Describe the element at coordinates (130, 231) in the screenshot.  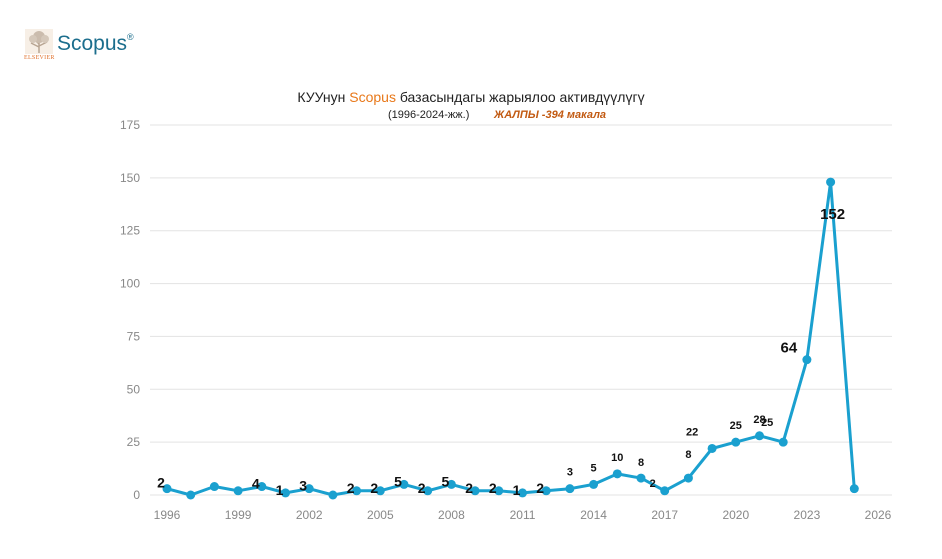
I see `y-tick-label: 125` at that location.